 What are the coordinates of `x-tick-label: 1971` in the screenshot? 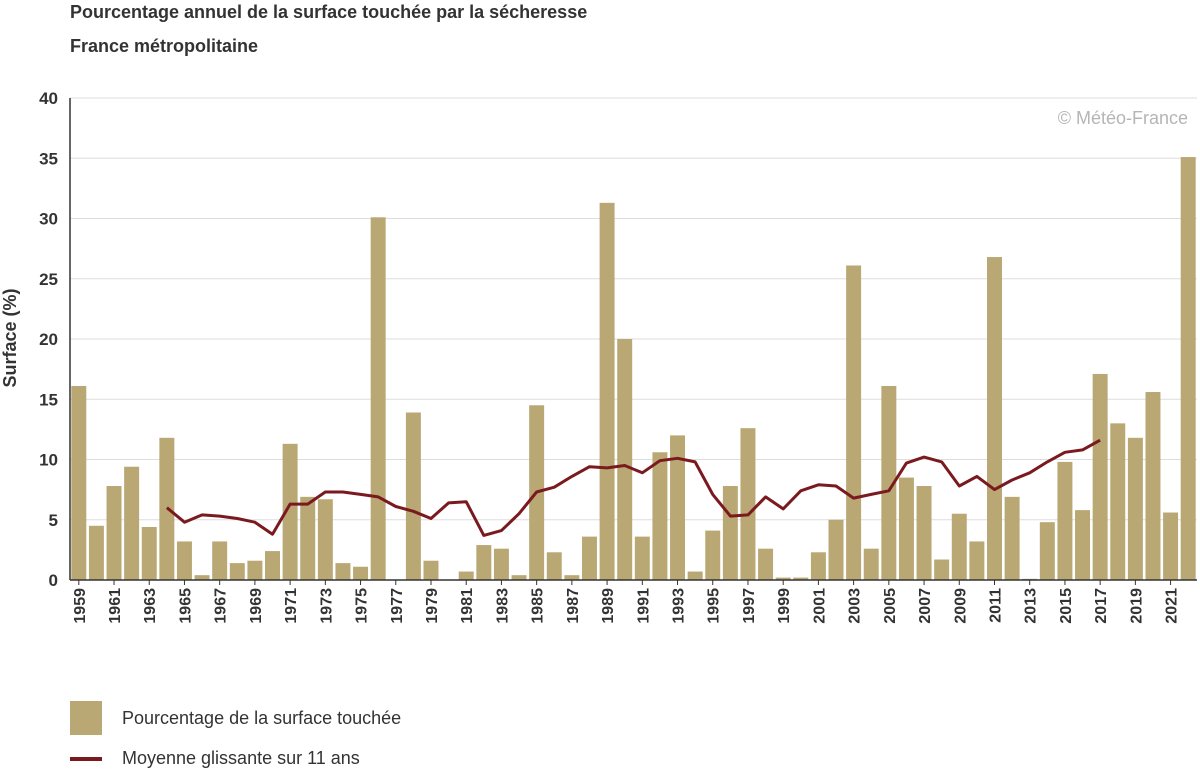 It's located at (291, 606).